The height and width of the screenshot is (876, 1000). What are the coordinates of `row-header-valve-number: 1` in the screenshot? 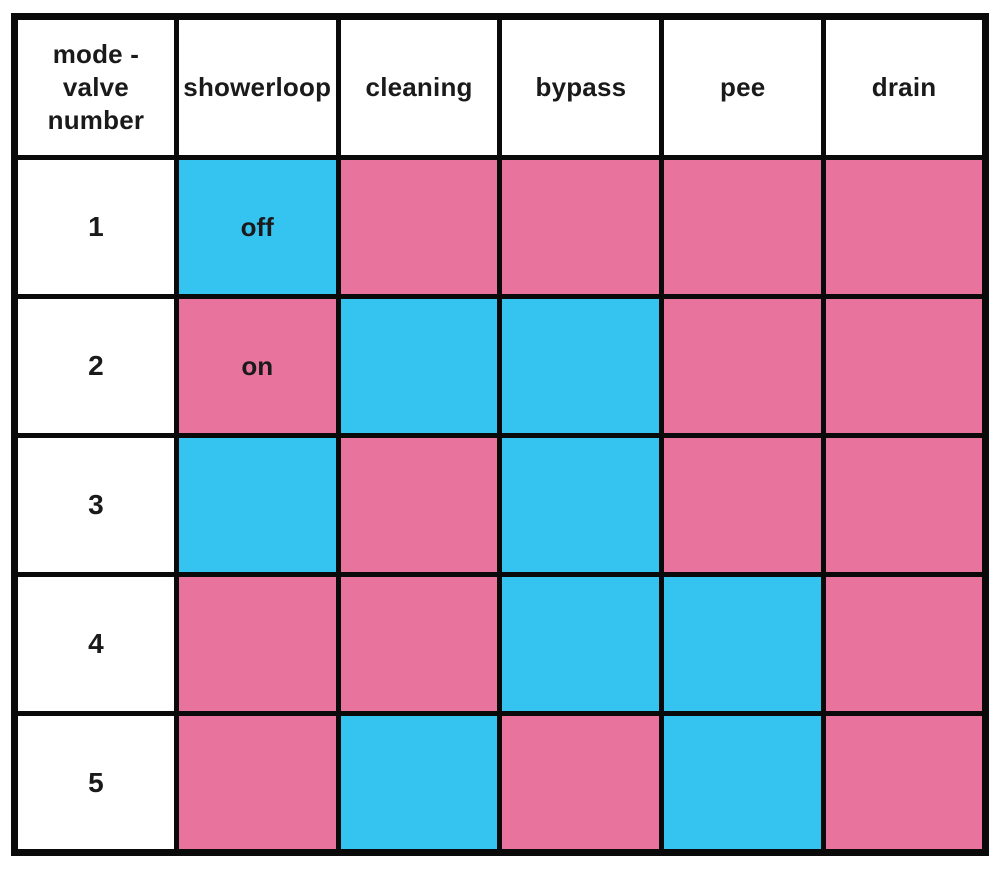 It's located at (95, 227).